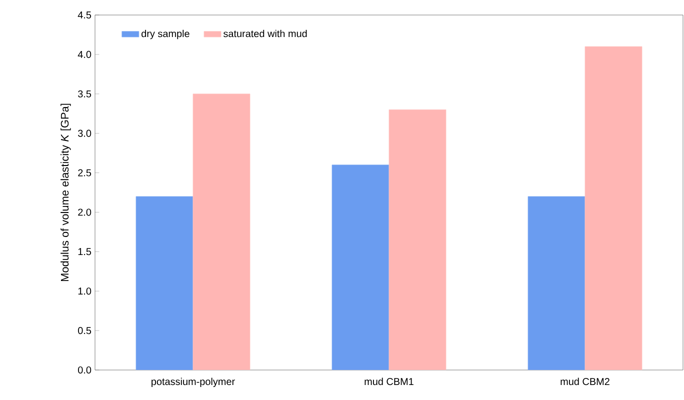 The image size is (684, 400). I want to click on y-tick-label: 3.0, so click(85, 133).